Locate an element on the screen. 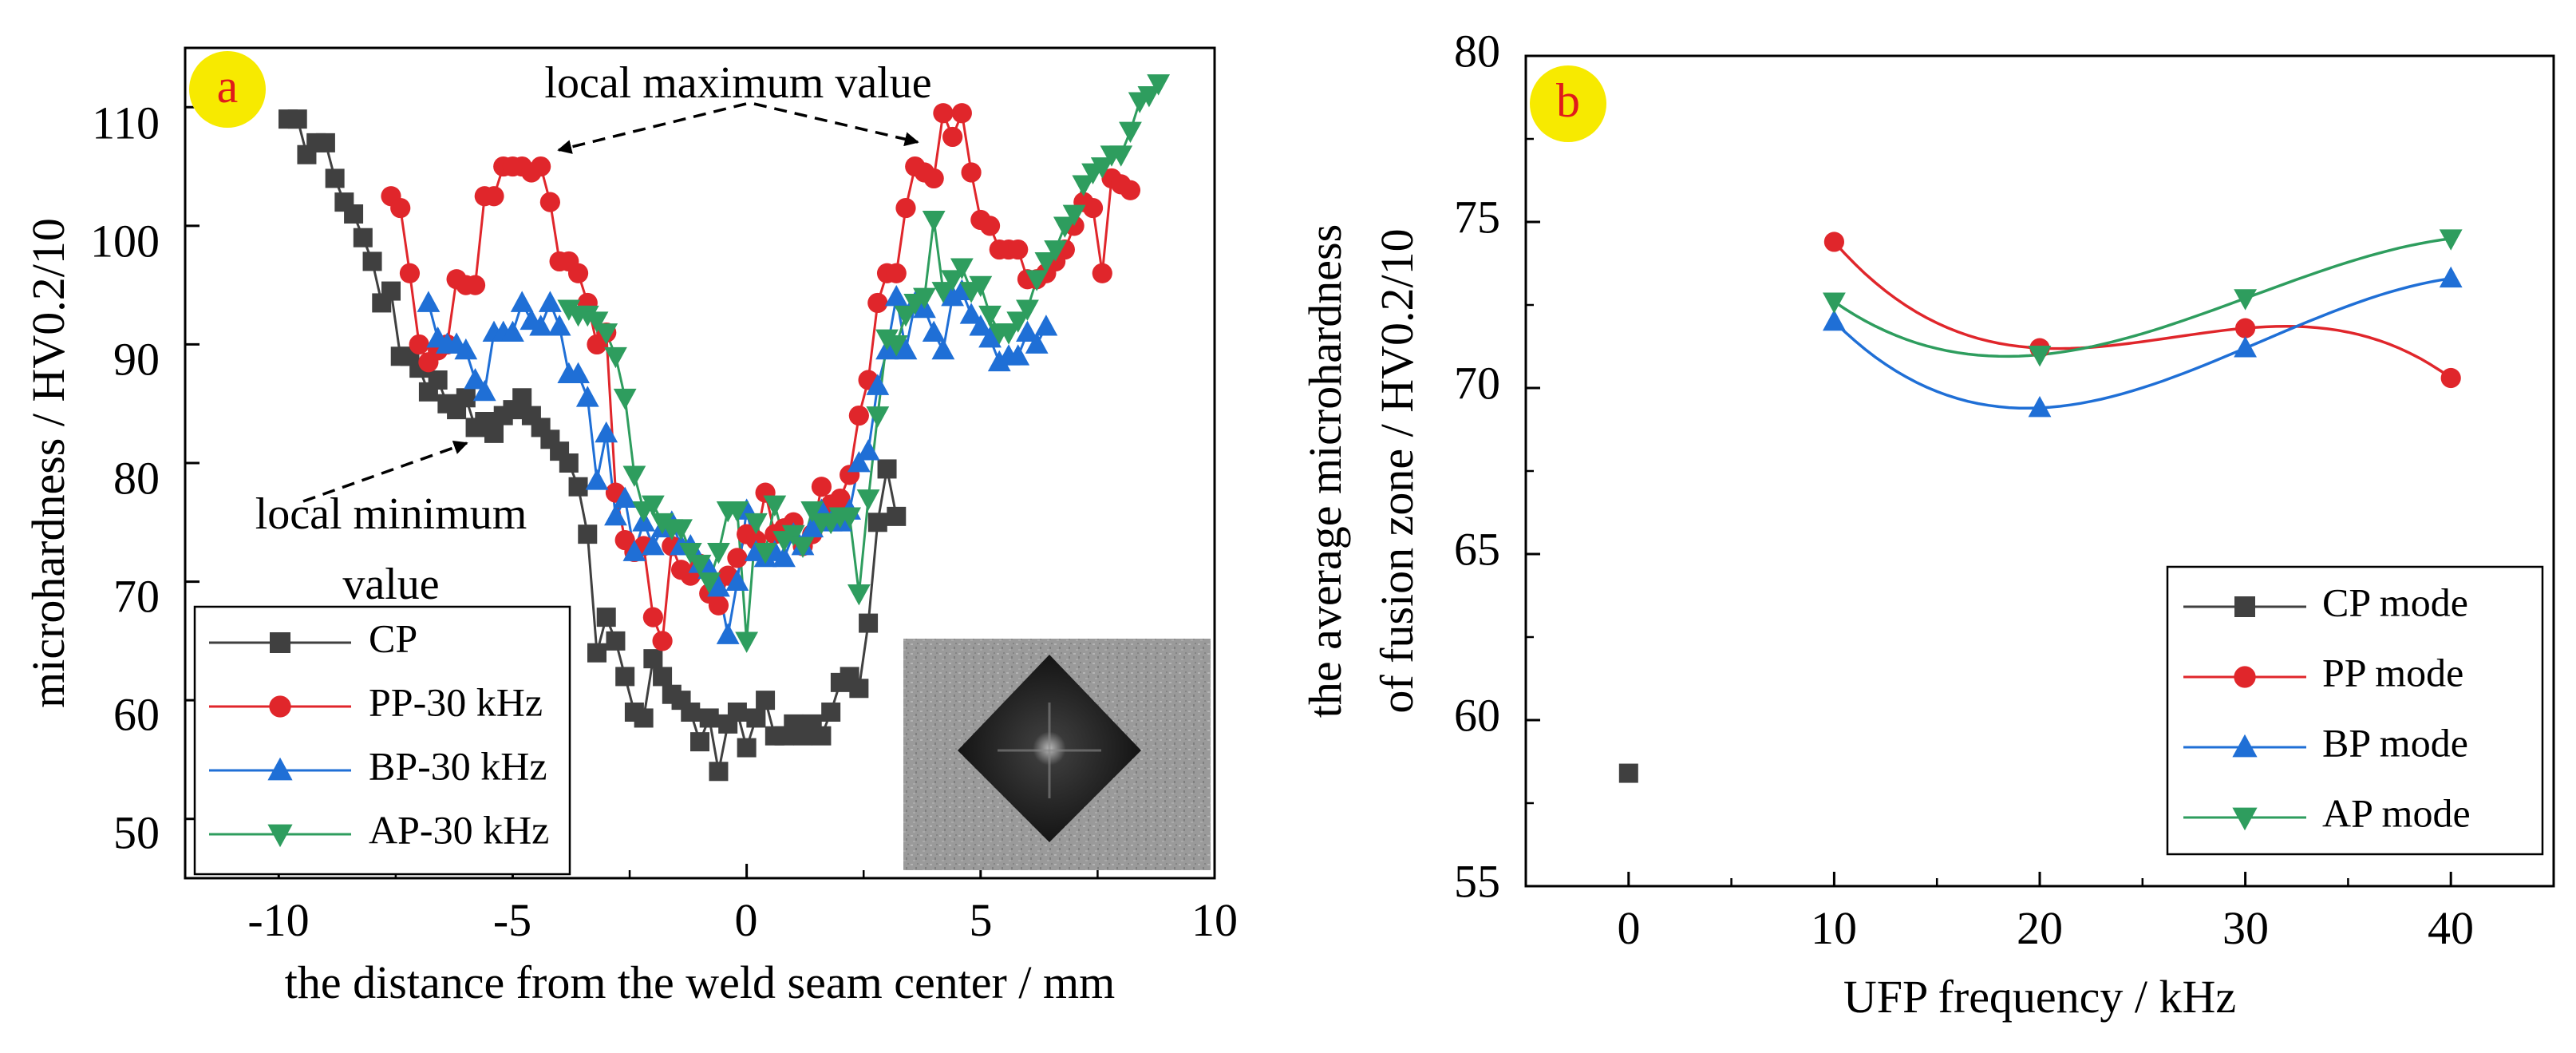 The image size is (2576, 1053). legend-label-pp-mode: PP mode is located at coordinates (2392, 672).